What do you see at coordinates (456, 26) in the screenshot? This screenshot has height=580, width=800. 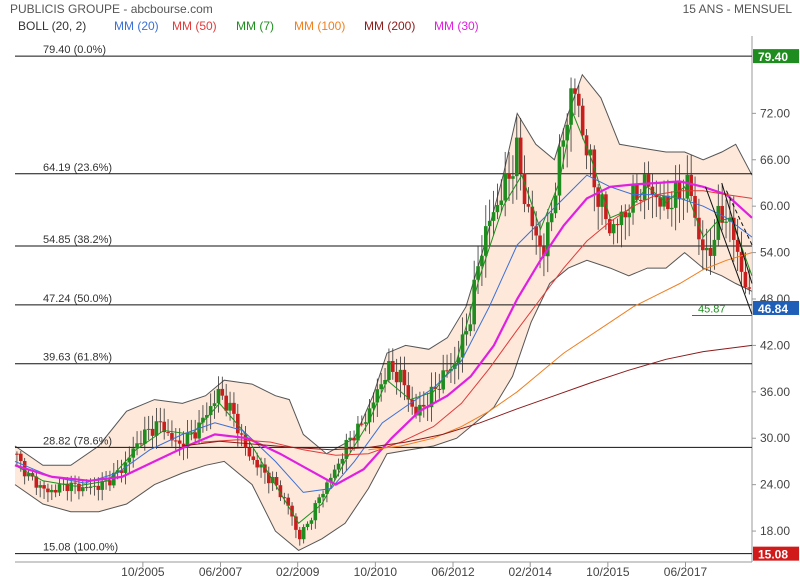 I see `legend-item: MM (30)` at bounding box center [456, 26].